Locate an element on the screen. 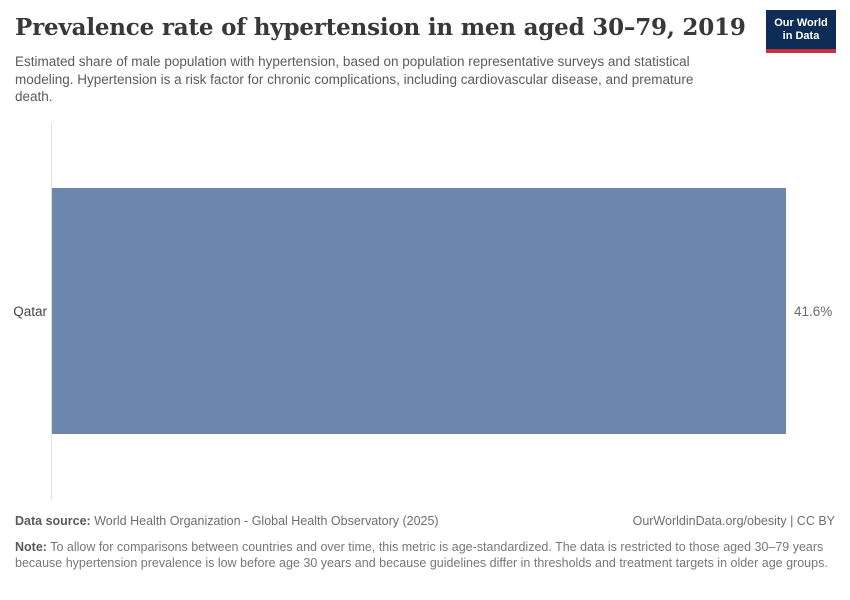  data-source-label: Data source: is located at coordinates (53, 521).